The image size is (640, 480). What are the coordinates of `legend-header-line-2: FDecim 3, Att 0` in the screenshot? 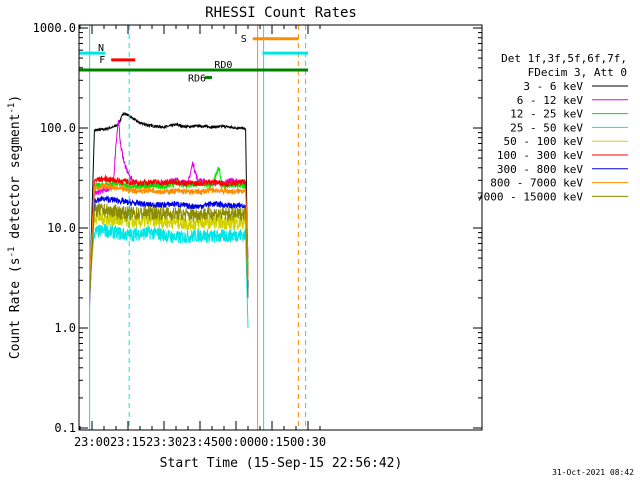 It's located at (577, 72).